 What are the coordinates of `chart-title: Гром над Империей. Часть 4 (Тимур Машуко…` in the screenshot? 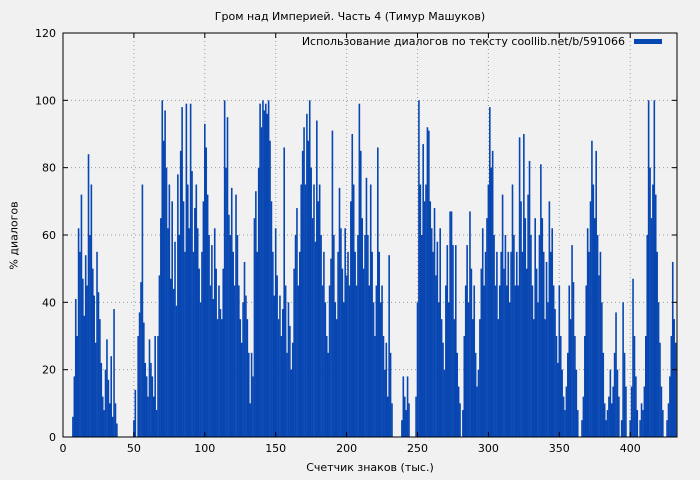 It's located at (350, 16).